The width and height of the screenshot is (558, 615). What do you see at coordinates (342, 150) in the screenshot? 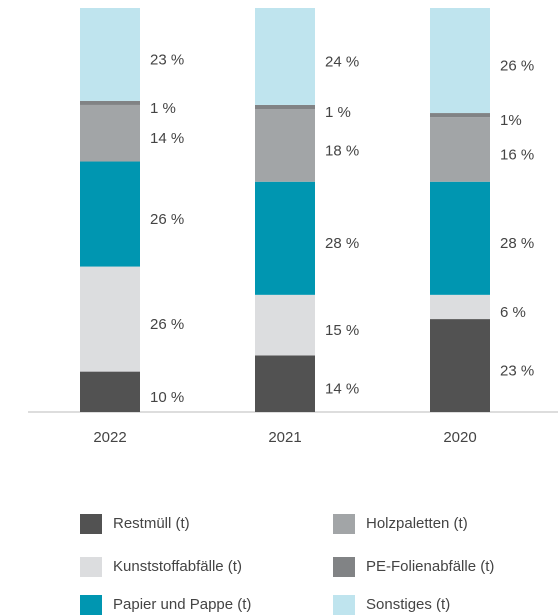
I see `value-label: 18 %` at bounding box center [342, 150].